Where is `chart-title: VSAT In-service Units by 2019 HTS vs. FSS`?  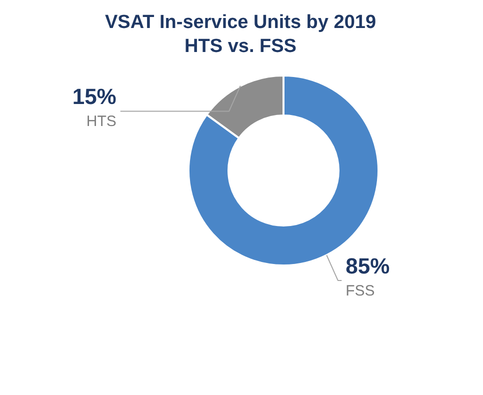
chart-title: VSAT In-service Units by 2019 HTS vs. FSS is located at coordinates (240, 34).